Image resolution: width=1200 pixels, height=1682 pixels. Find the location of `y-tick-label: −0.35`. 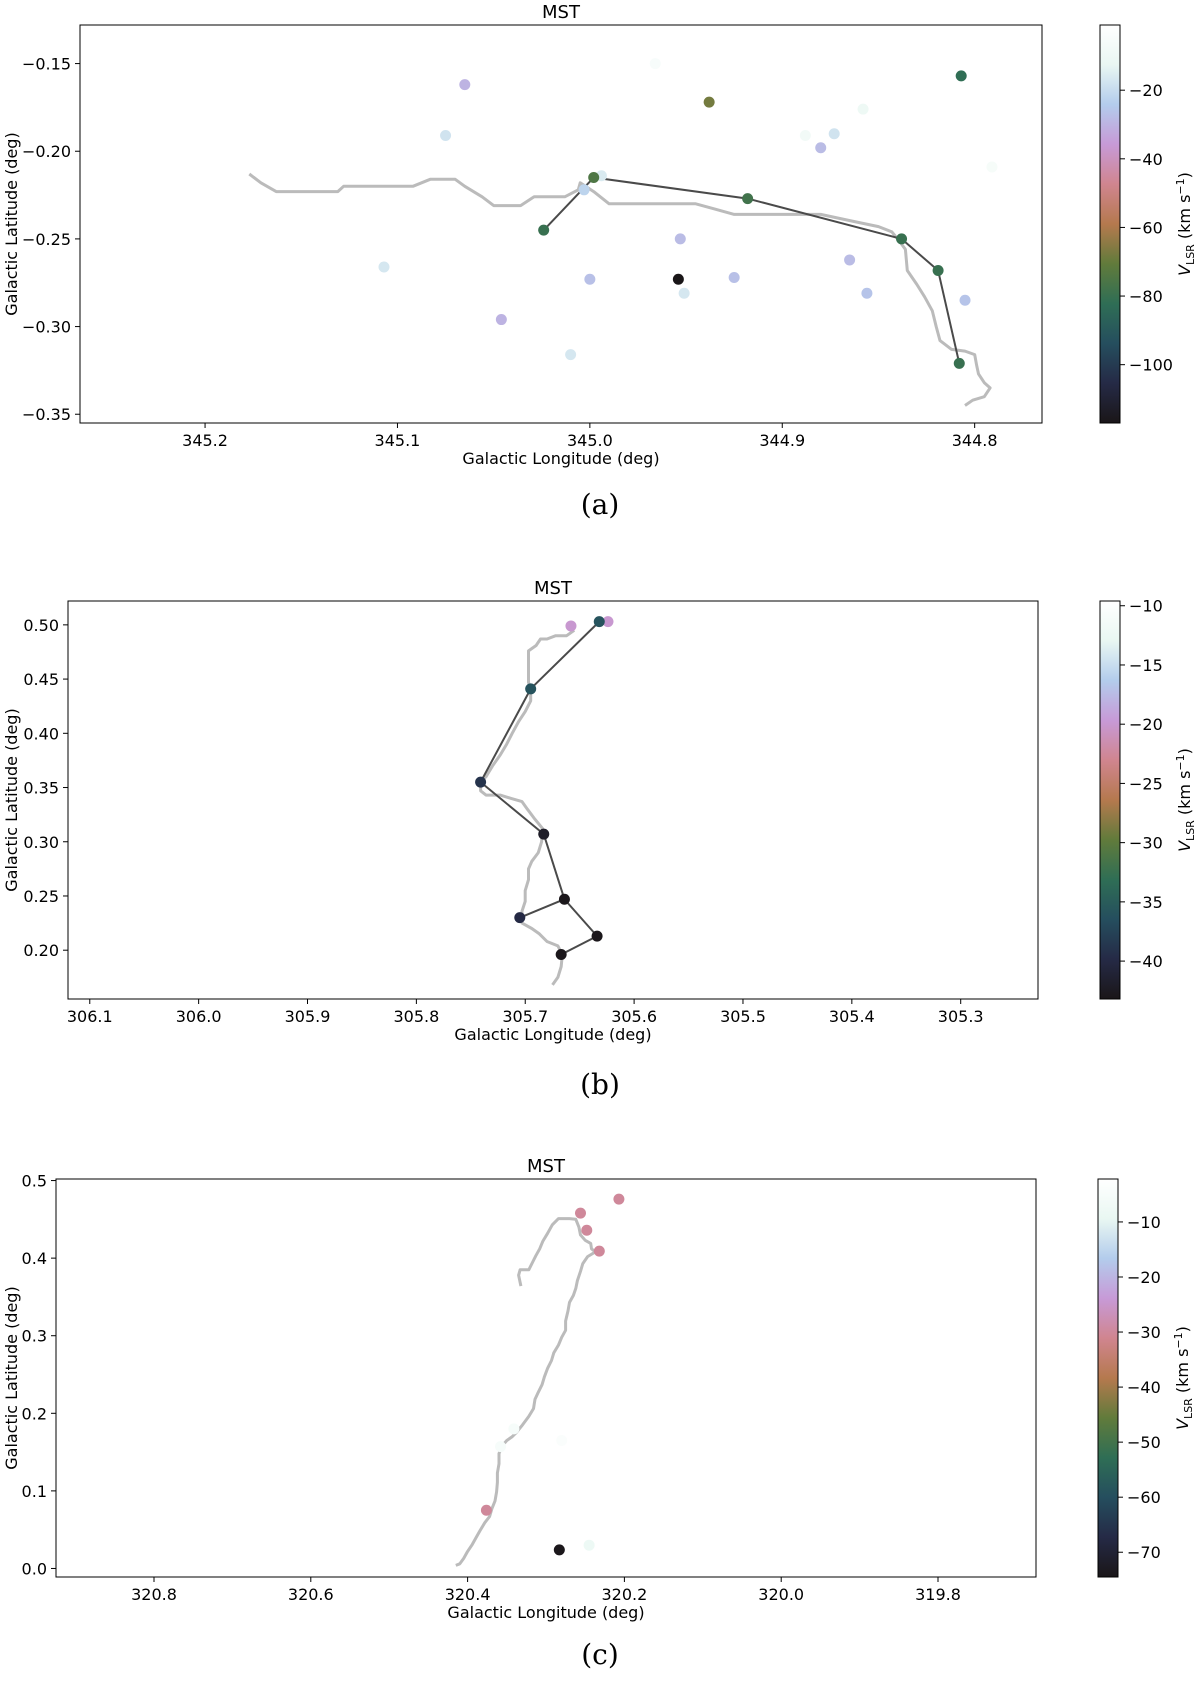

y-tick-label: −0.35 is located at coordinates (46, 414).